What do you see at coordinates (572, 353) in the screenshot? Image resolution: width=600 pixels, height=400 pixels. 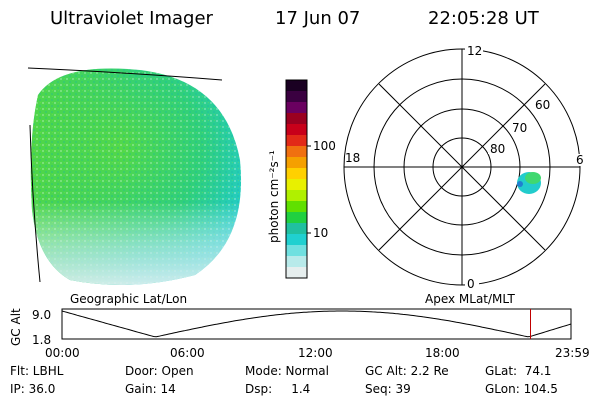 I see `x-tick-2359: 23:59` at bounding box center [572, 353].